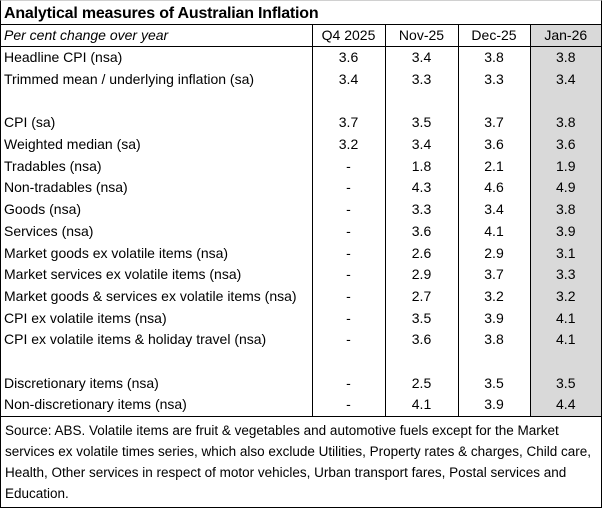  What do you see at coordinates (348, 36) in the screenshot?
I see `column-header-q4-2025: Q4 2025` at bounding box center [348, 36].